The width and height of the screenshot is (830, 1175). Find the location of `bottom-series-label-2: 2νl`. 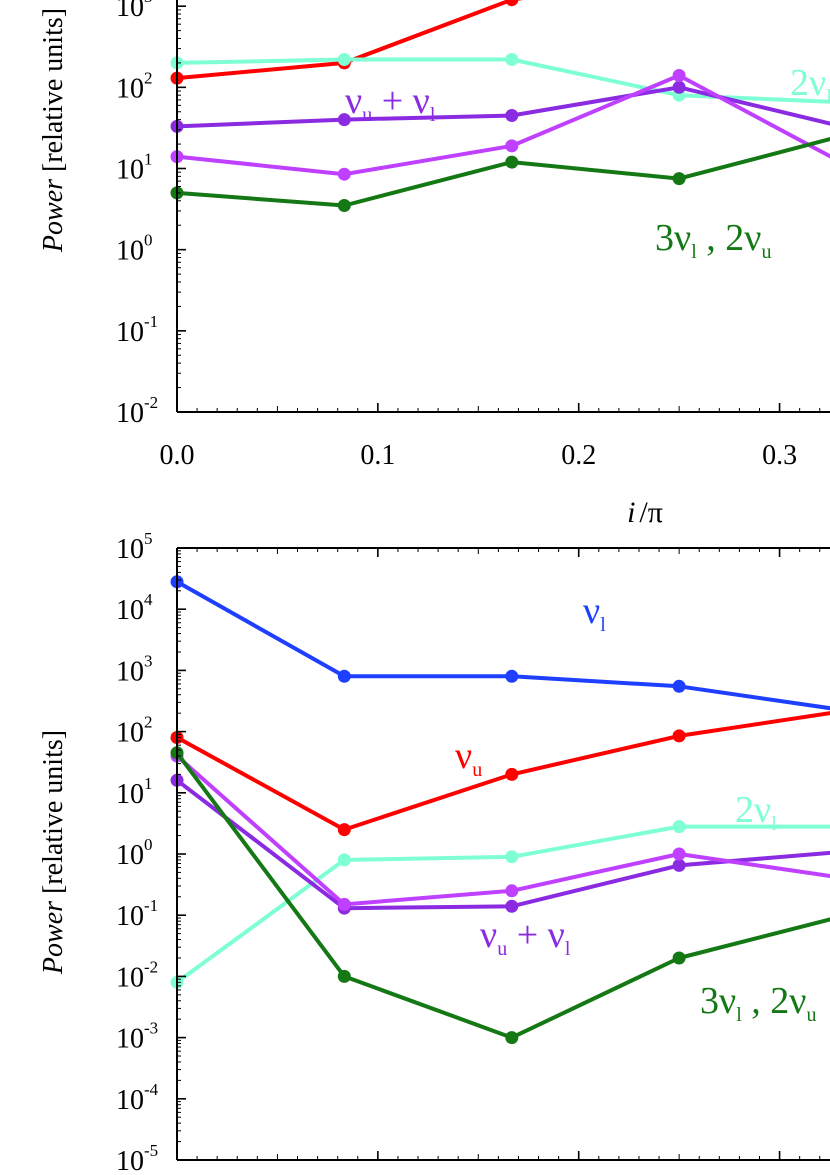

bottom-series-label-2: 2νl is located at coordinates (756, 812).